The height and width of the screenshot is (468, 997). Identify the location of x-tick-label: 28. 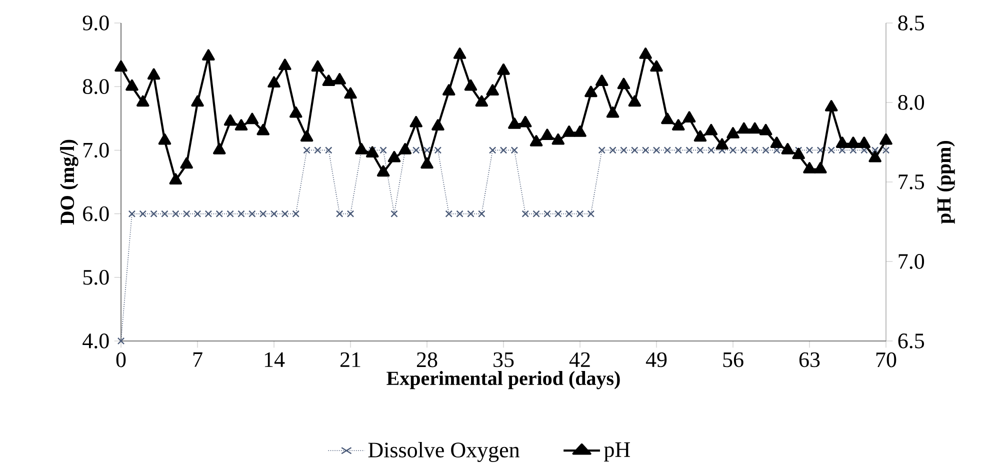
(427, 360).